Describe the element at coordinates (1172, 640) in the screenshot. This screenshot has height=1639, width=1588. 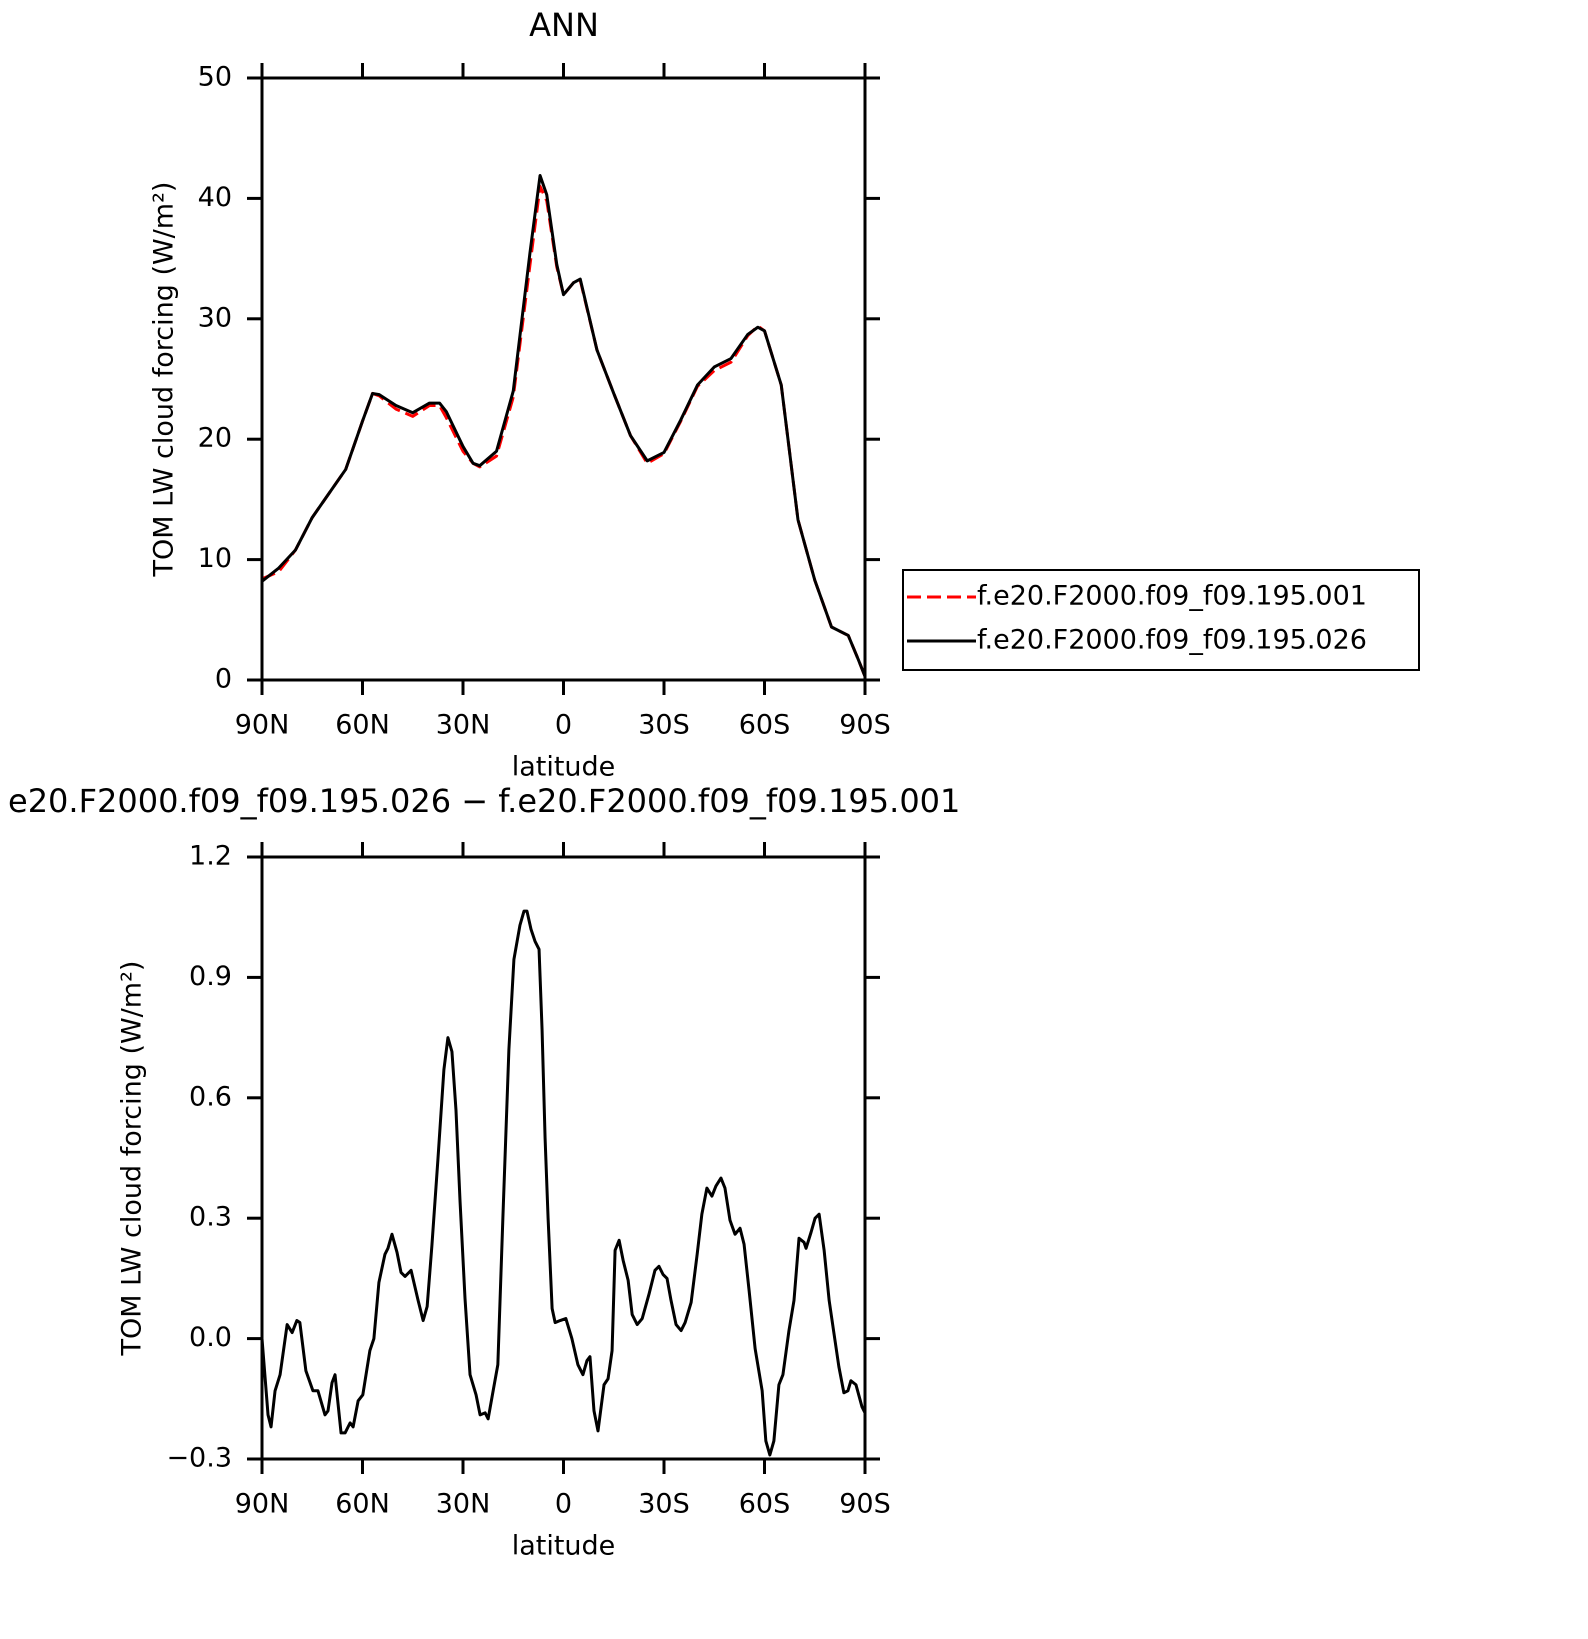
I see `legend-label: f.e20.F2000.f09_f09.195.026` at that location.